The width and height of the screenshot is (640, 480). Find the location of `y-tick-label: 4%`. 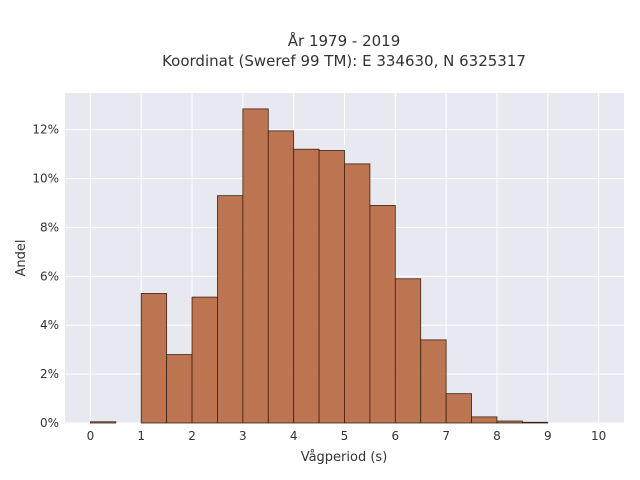

y-tick-label: 4% is located at coordinates (49, 325).